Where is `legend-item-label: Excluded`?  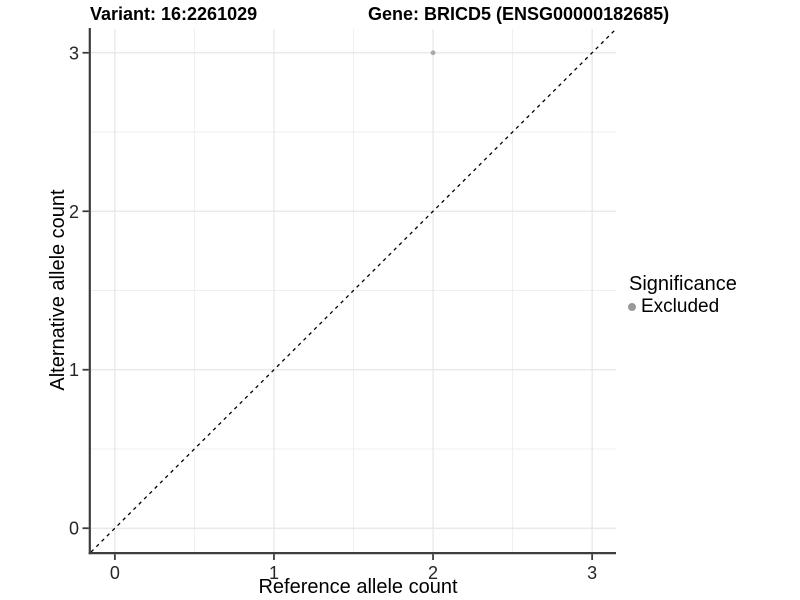
legend-item-label: Excluded is located at coordinates (680, 306).